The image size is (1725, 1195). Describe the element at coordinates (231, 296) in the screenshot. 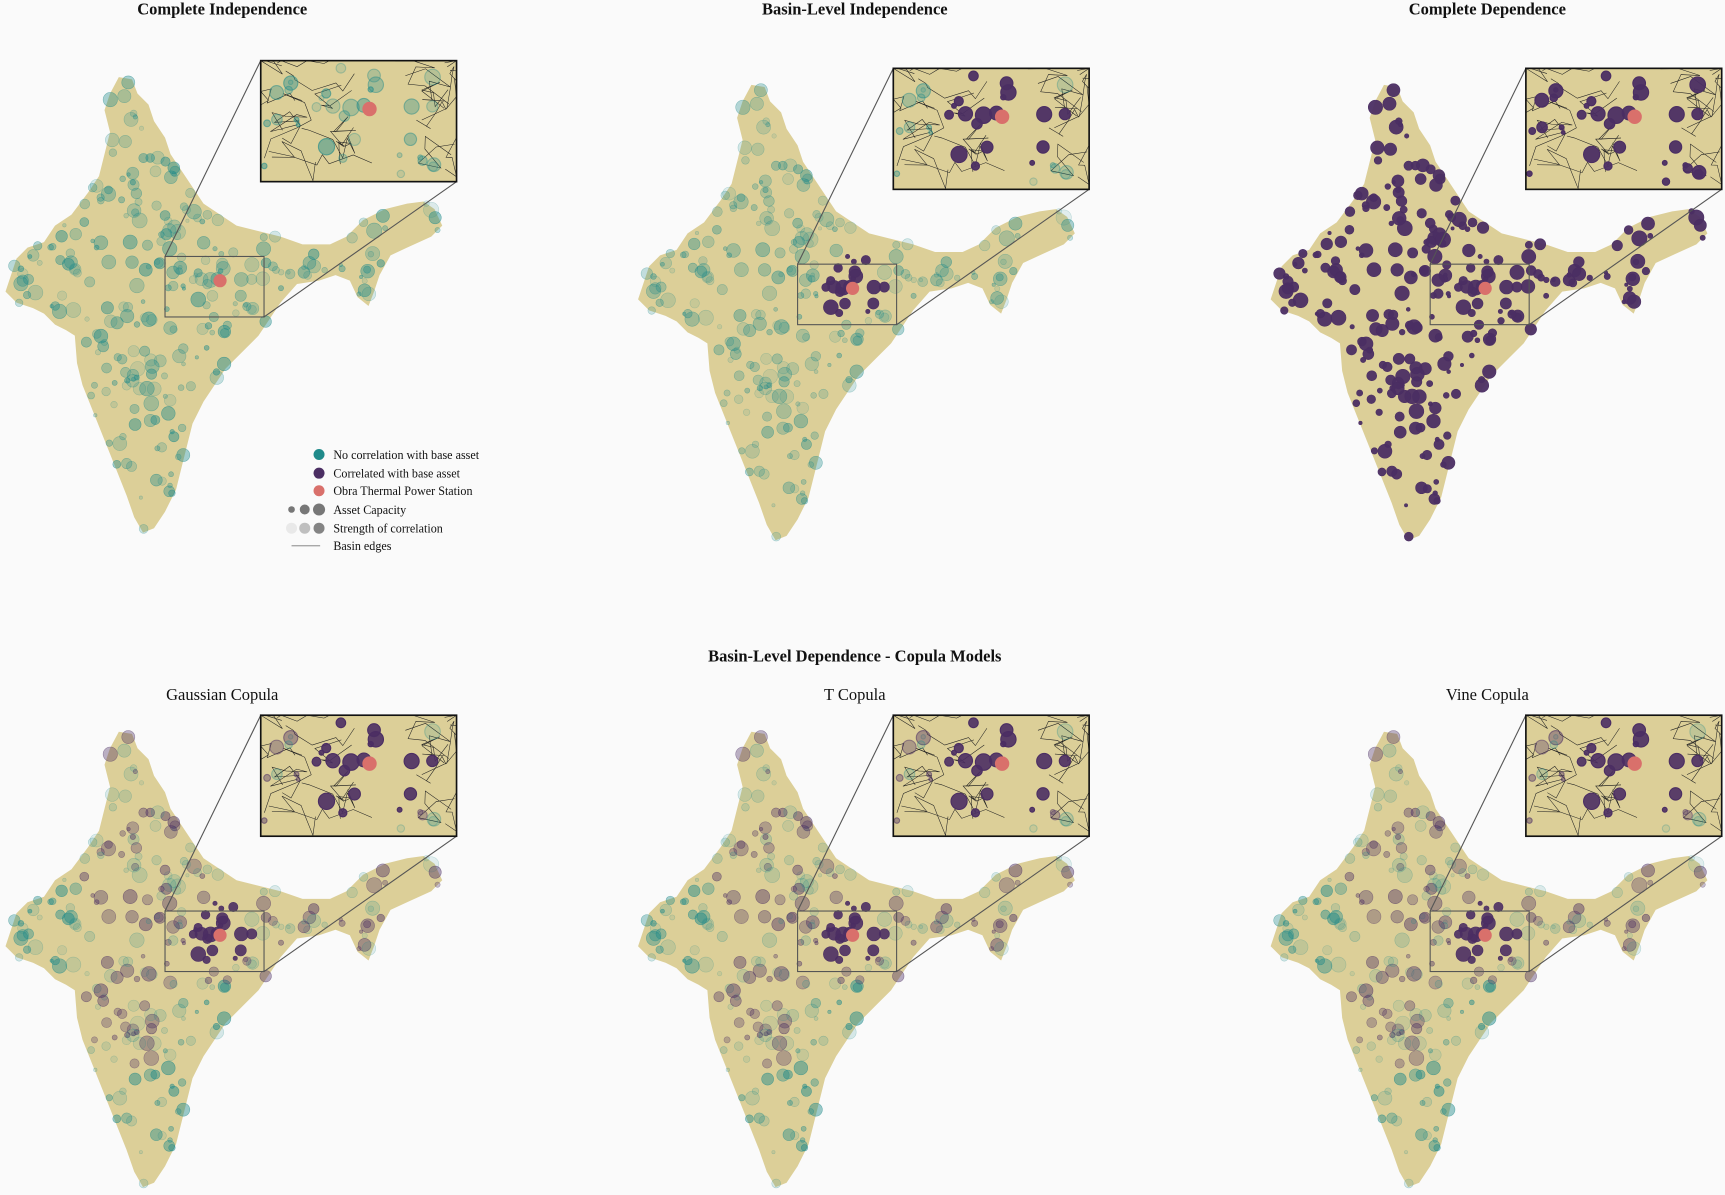

I see `map-panel-complete-independence` at that location.